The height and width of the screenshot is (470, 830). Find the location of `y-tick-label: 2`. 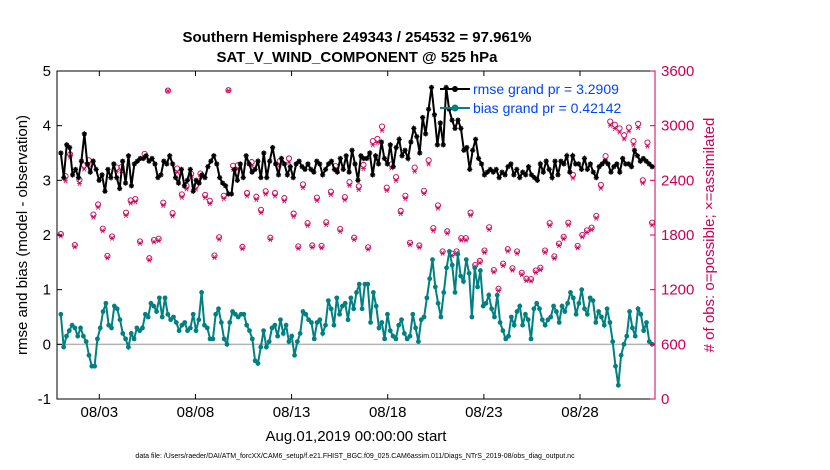

y-tick-label: 2 is located at coordinates (47, 235).